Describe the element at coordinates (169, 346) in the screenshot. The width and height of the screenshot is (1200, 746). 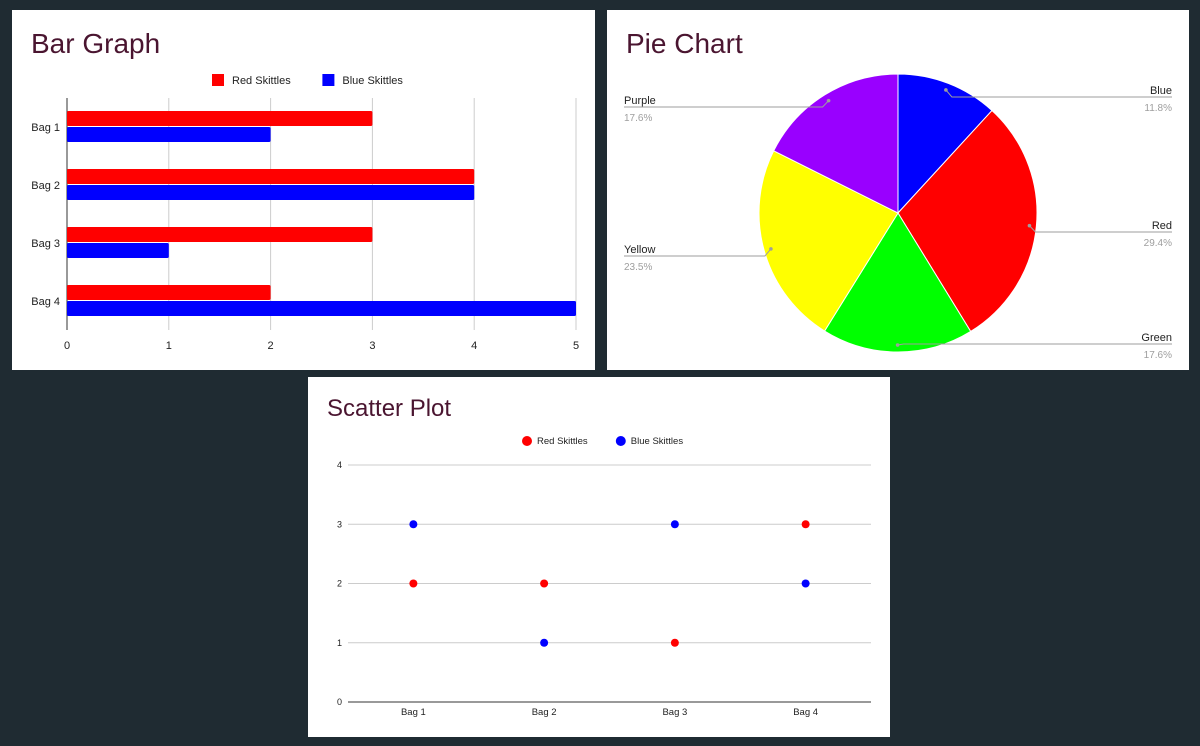
I see `x-tick-label: 1` at that location.